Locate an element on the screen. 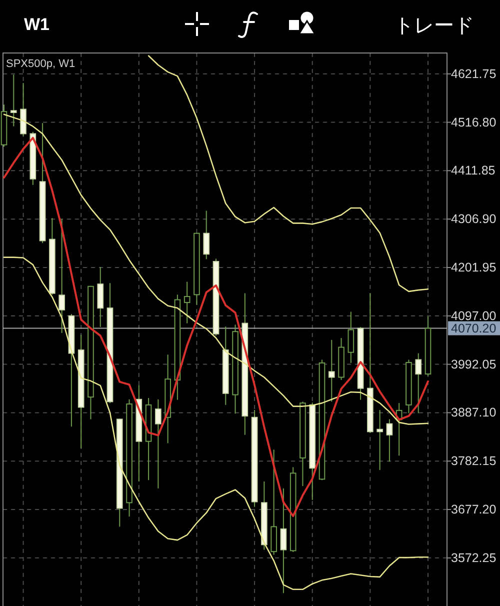 The width and height of the screenshot is (500, 606). y-tick-label: 4411.85 is located at coordinates (473, 171).